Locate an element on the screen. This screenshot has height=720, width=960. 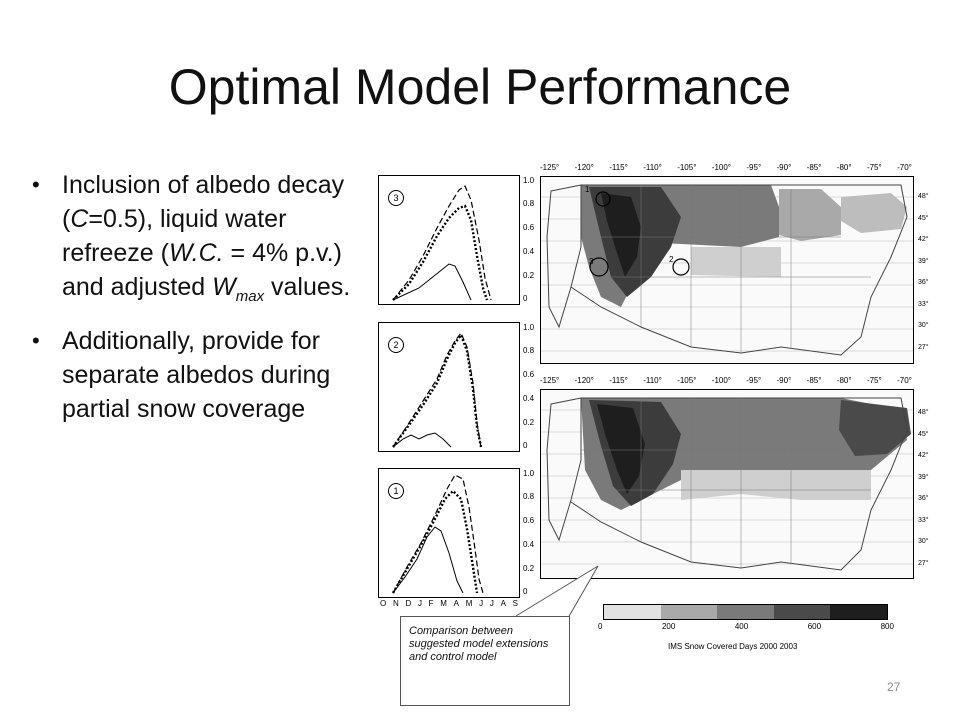
panel-3-ytick: 0.4 is located at coordinates (529, 251).